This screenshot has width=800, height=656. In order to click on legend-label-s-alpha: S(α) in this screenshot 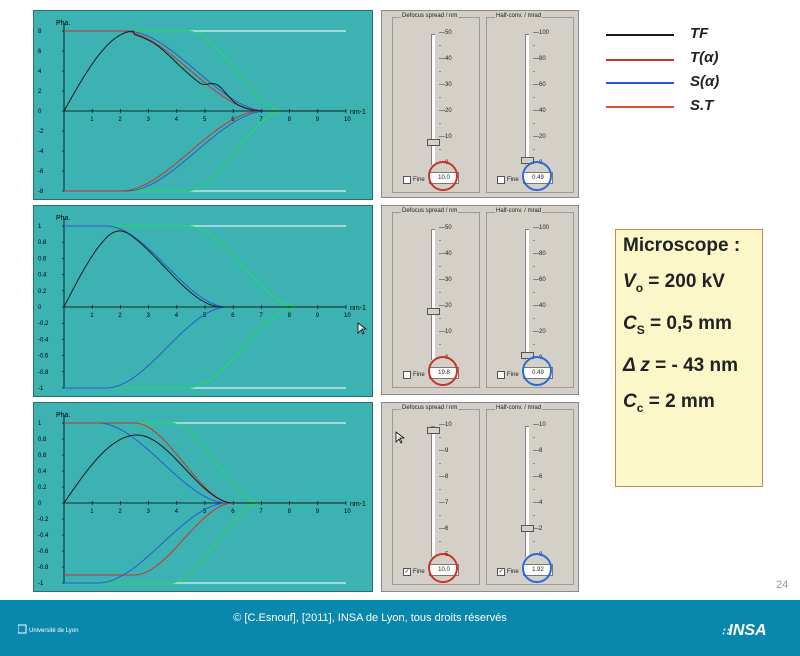, I will do `click(705, 81)`.